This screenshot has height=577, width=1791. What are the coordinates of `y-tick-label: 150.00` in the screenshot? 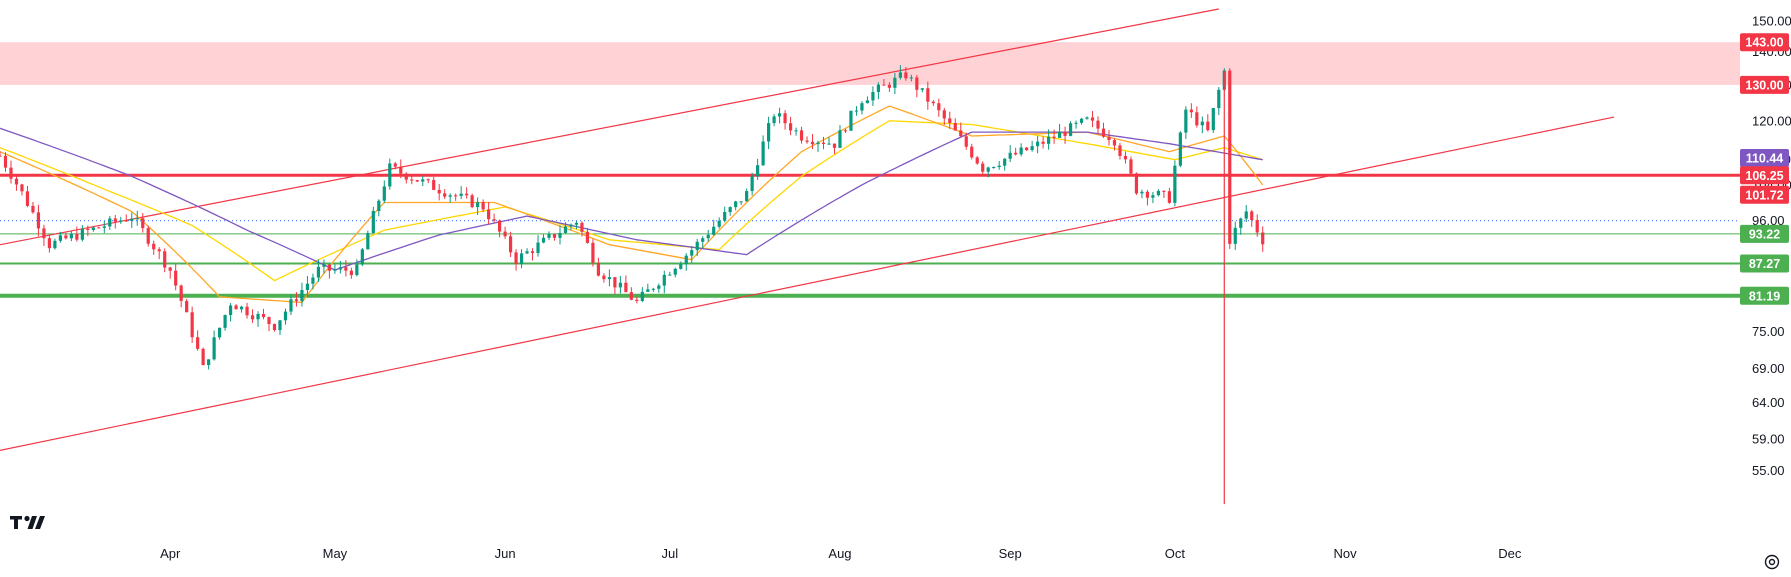 It's located at (1771, 20).